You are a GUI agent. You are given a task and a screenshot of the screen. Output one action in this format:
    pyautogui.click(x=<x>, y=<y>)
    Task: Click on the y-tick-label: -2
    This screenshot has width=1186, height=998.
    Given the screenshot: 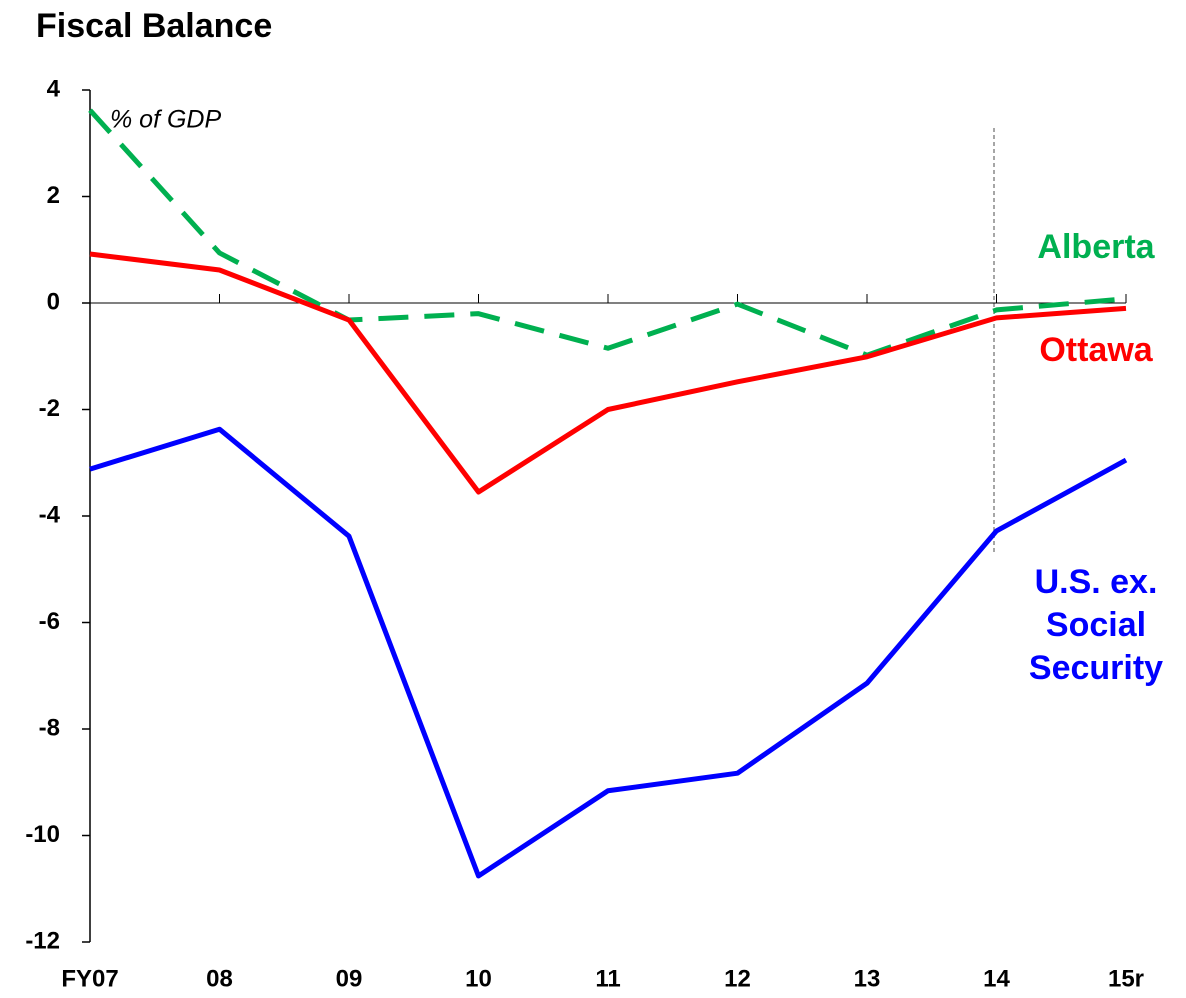 What is the action you would take?
    pyautogui.click(x=49, y=408)
    